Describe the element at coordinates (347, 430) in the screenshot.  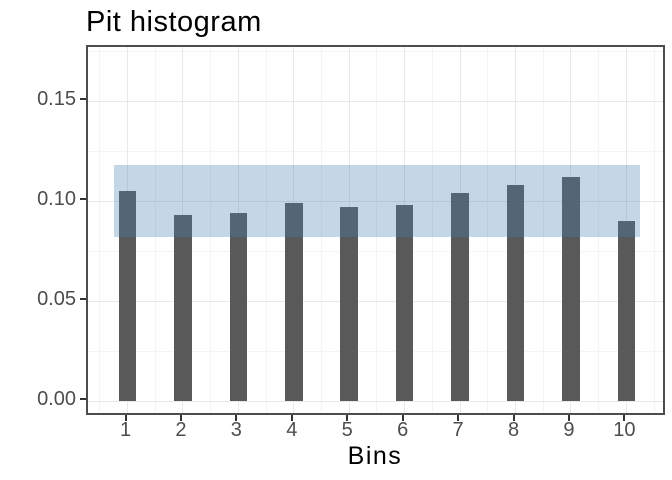
I see `x-tick-label: 5` at that location.